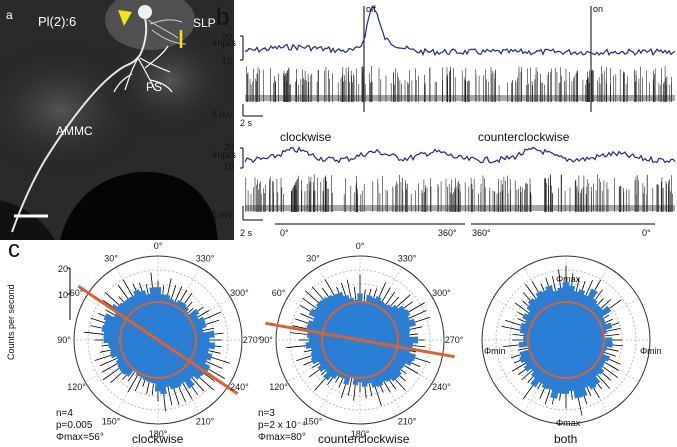  I want to click on rate-axis-label-bottom: imp/s, so click(224, 155).